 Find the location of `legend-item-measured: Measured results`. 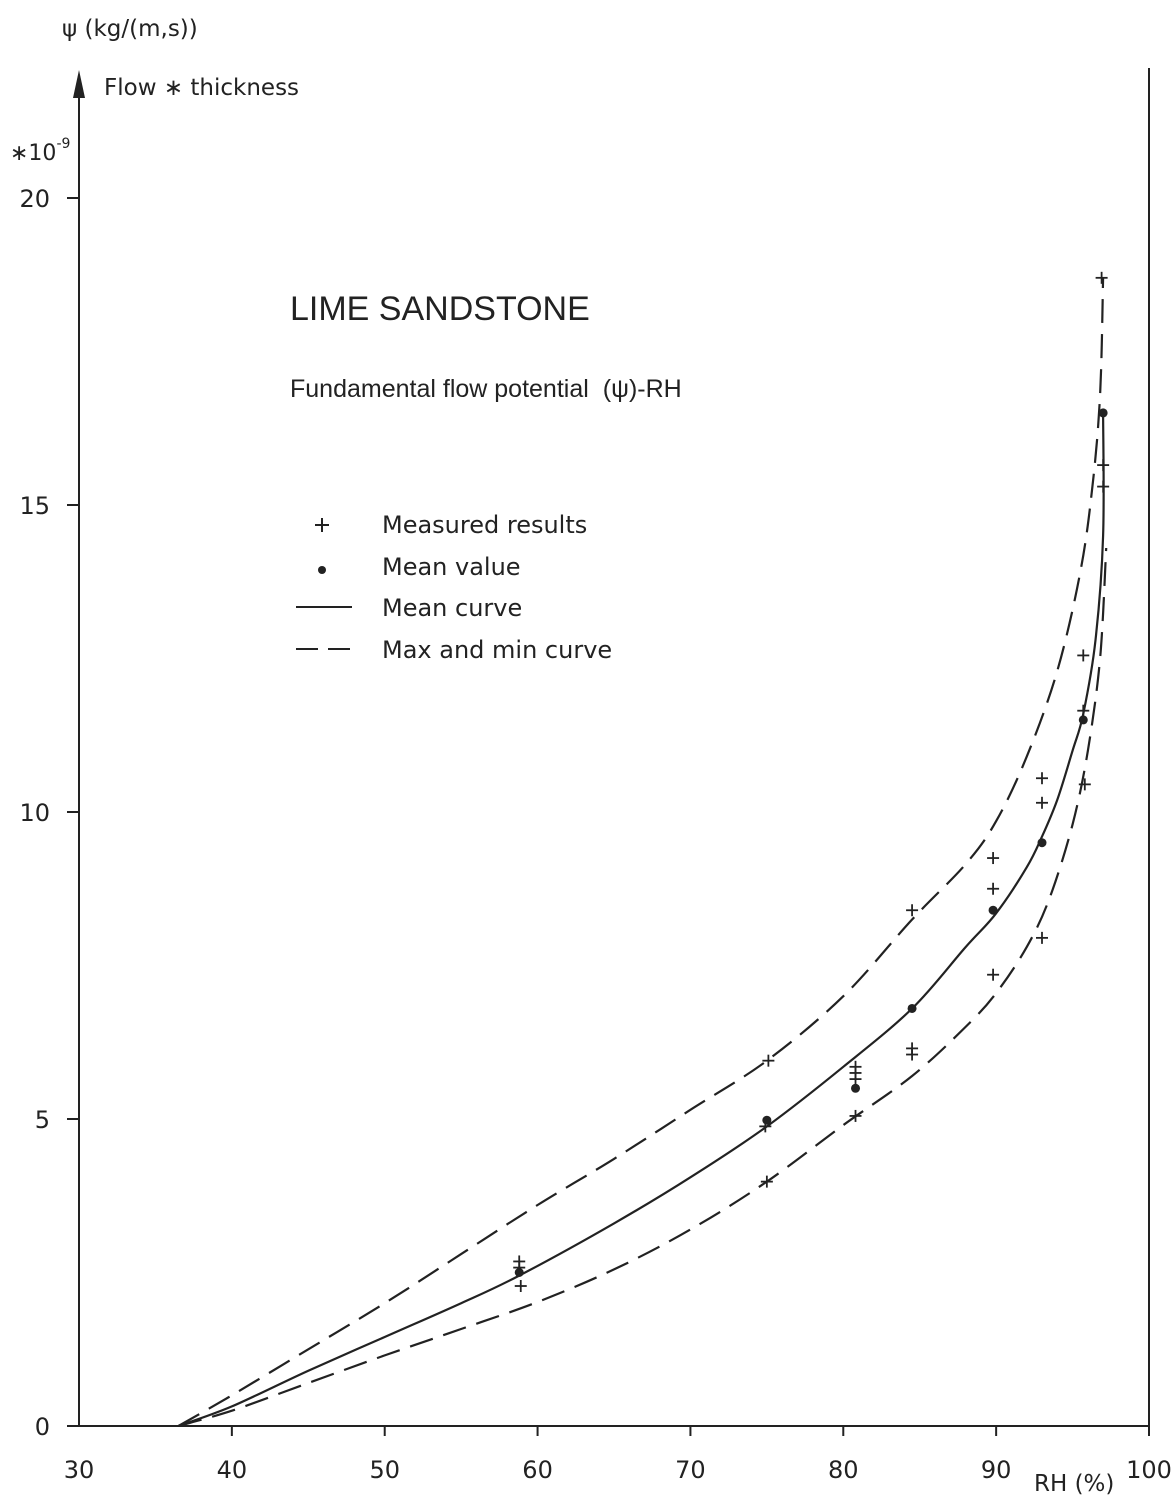

legend-item-measured: Measured results is located at coordinates (451, 525).